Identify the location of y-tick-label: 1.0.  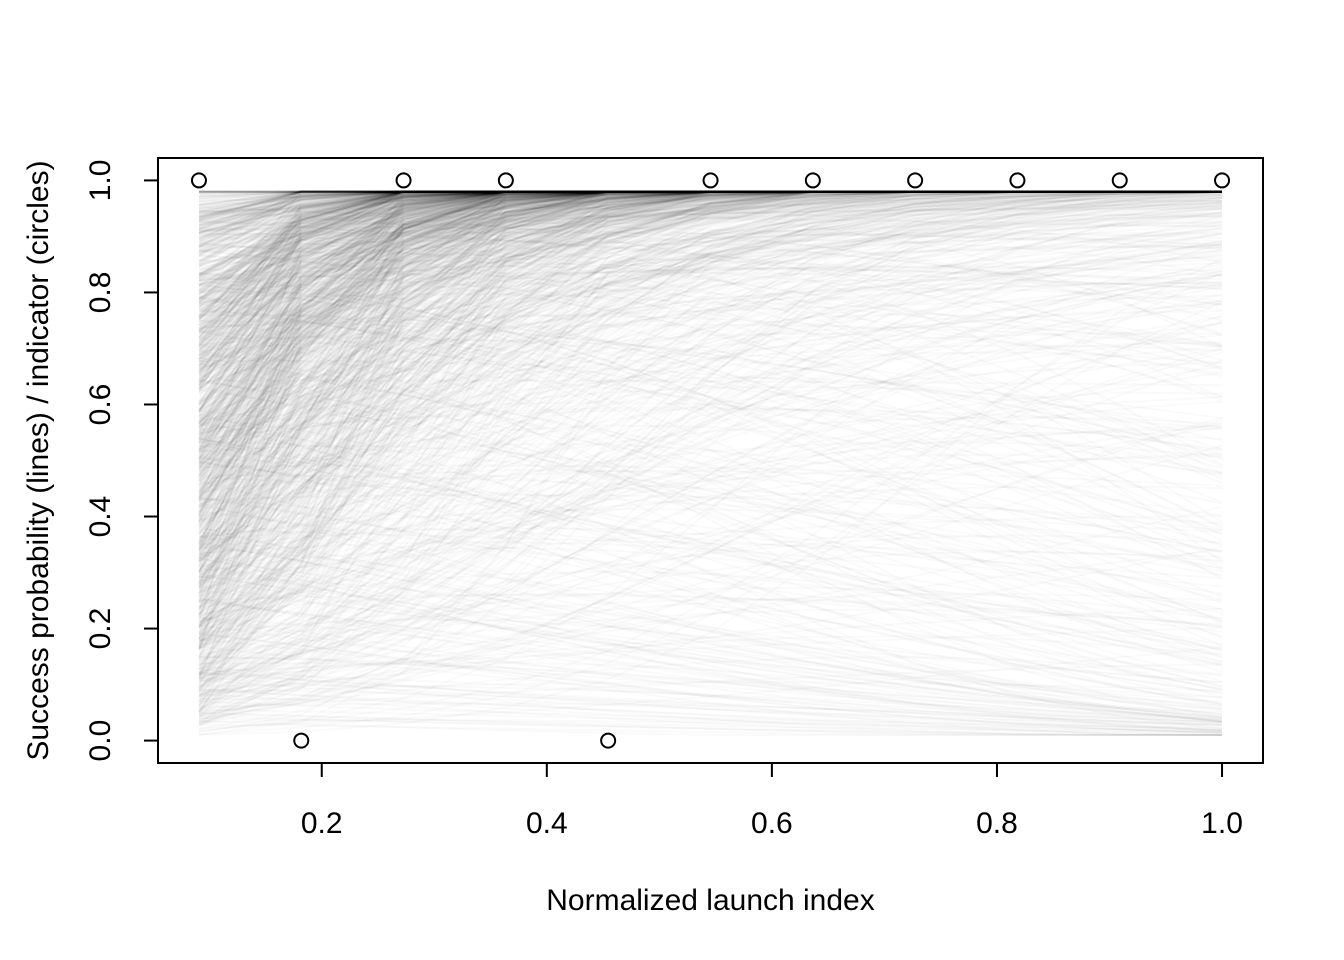
(100, 181).